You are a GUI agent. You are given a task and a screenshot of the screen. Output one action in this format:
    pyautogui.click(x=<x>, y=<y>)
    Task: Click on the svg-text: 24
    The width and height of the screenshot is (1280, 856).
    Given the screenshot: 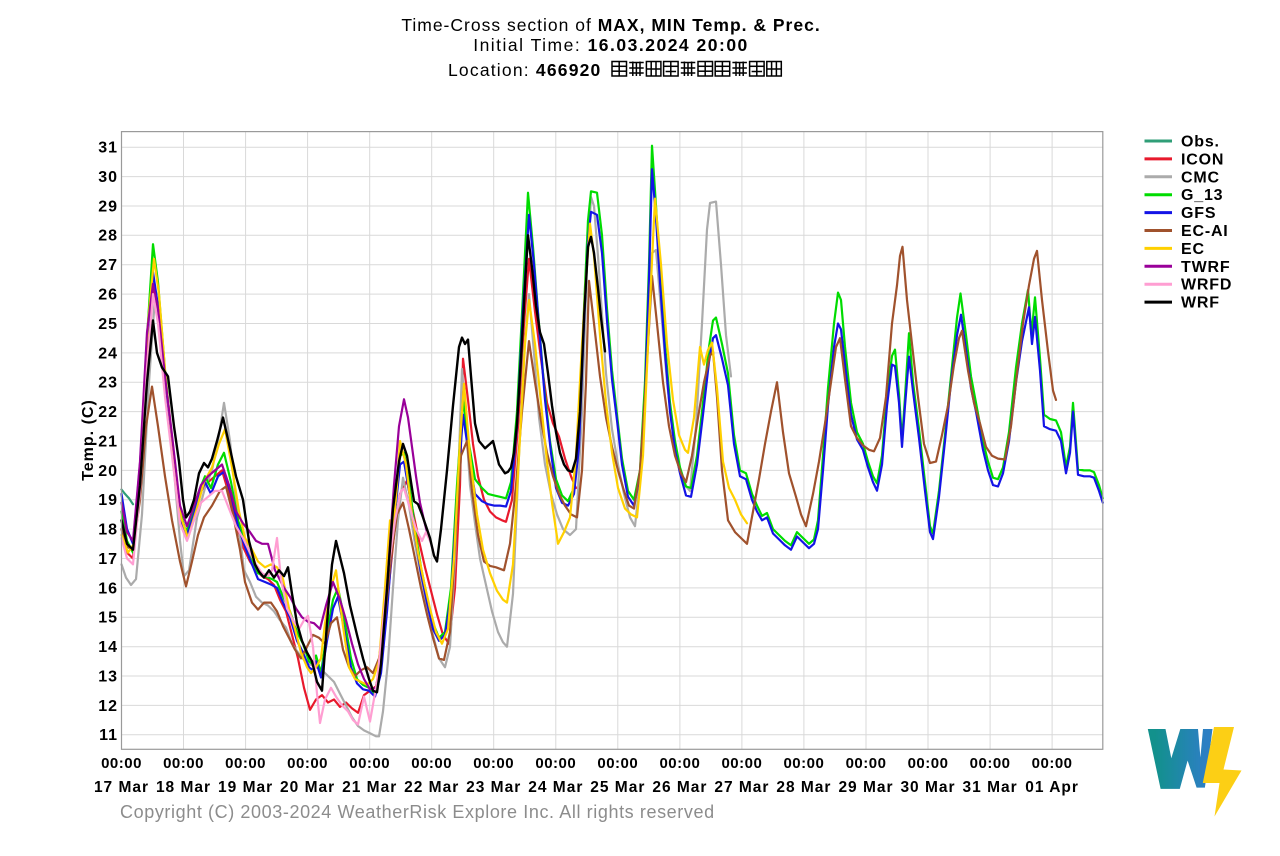 What is the action you would take?
    pyautogui.click(x=108, y=353)
    